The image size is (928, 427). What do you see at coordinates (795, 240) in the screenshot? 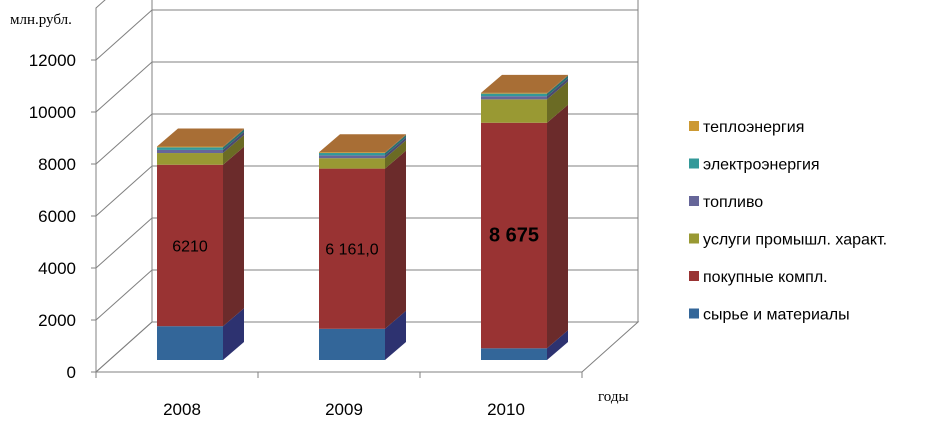
I see `legend-label: услуги промышл. характ.` at bounding box center [795, 240].